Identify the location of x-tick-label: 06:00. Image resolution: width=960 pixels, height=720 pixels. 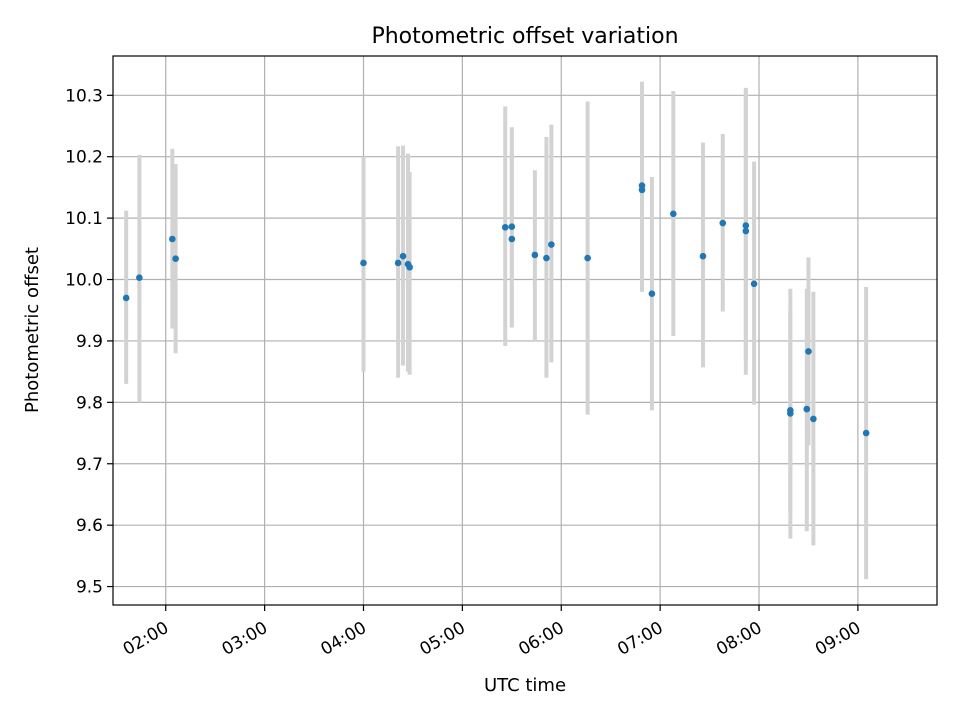
(541, 639).